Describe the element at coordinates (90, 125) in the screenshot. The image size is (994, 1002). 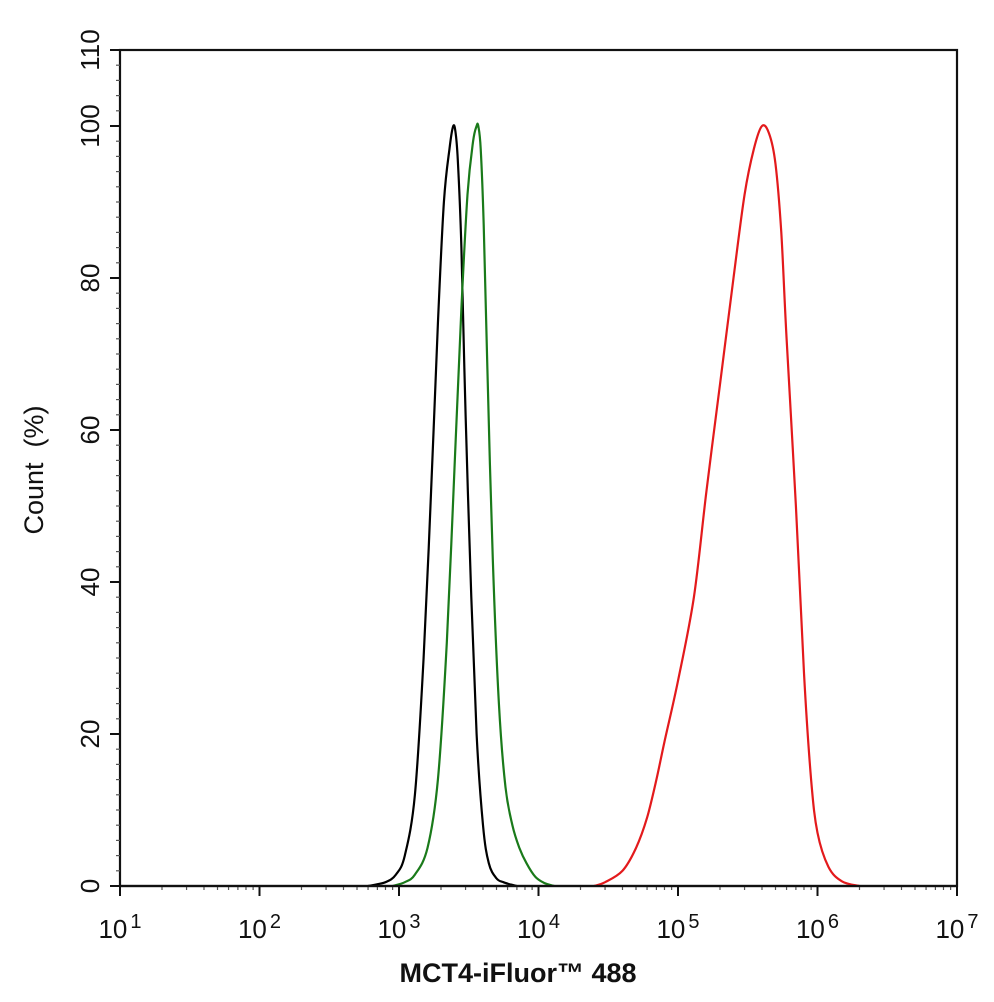
I see `y-tick-label: 100` at that location.